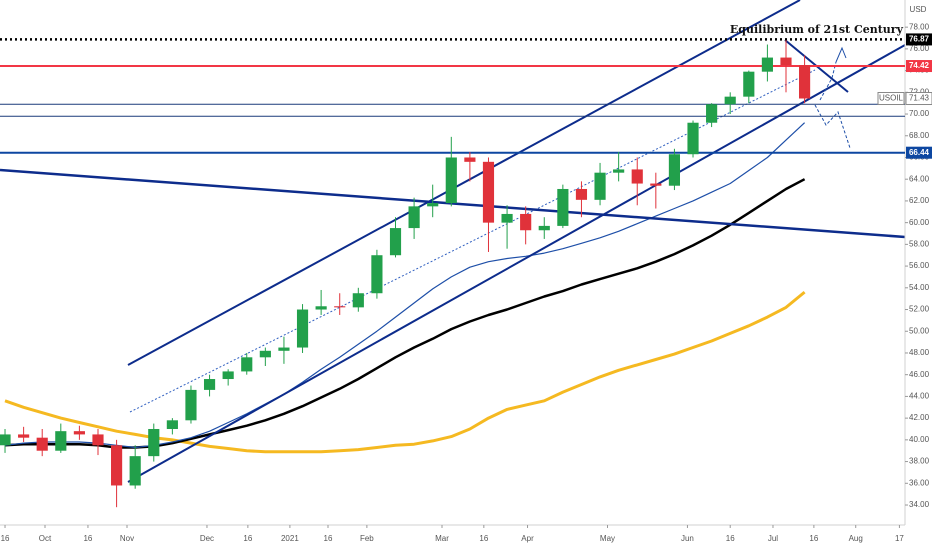 Image resolution: width=932 pixels, height=550 pixels. I want to click on scenario-arrow-down, so click(832, 126).